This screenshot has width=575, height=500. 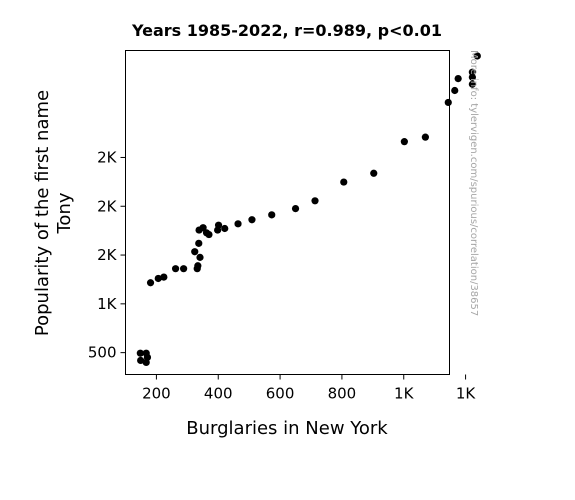 What do you see at coordinates (280, 394) in the screenshot?
I see `x-tick-label-3: 600` at bounding box center [280, 394].